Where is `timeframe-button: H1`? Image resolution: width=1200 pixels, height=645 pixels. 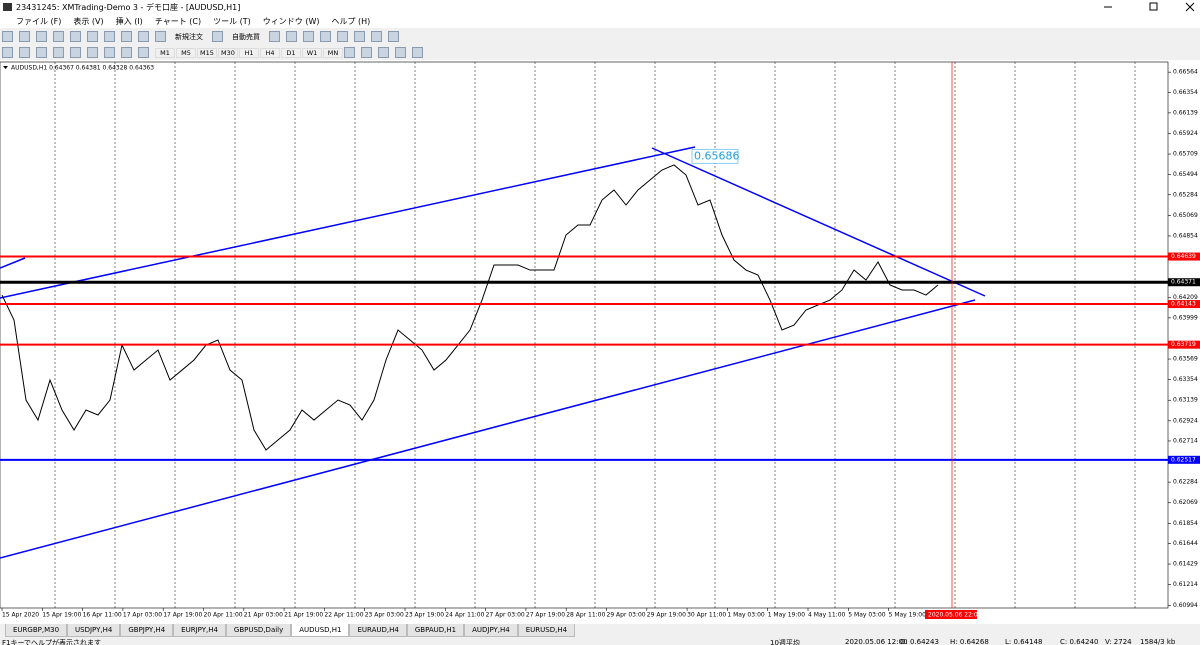 timeframe-button: H1 is located at coordinates (249, 52).